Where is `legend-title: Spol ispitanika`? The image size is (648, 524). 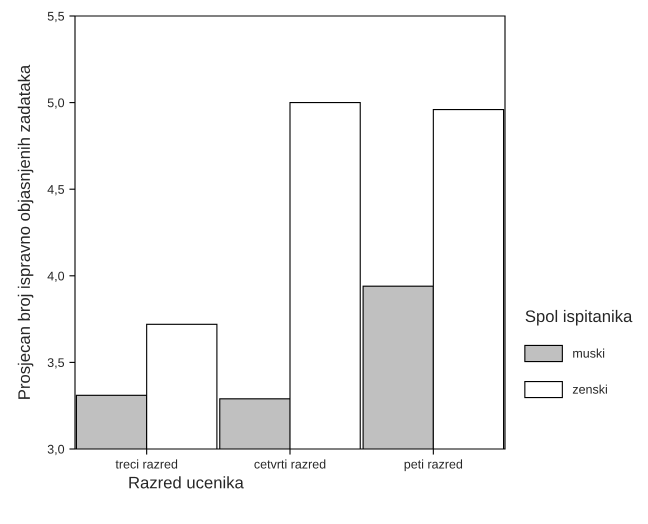 legend-title: Spol ispitanika is located at coordinates (579, 318).